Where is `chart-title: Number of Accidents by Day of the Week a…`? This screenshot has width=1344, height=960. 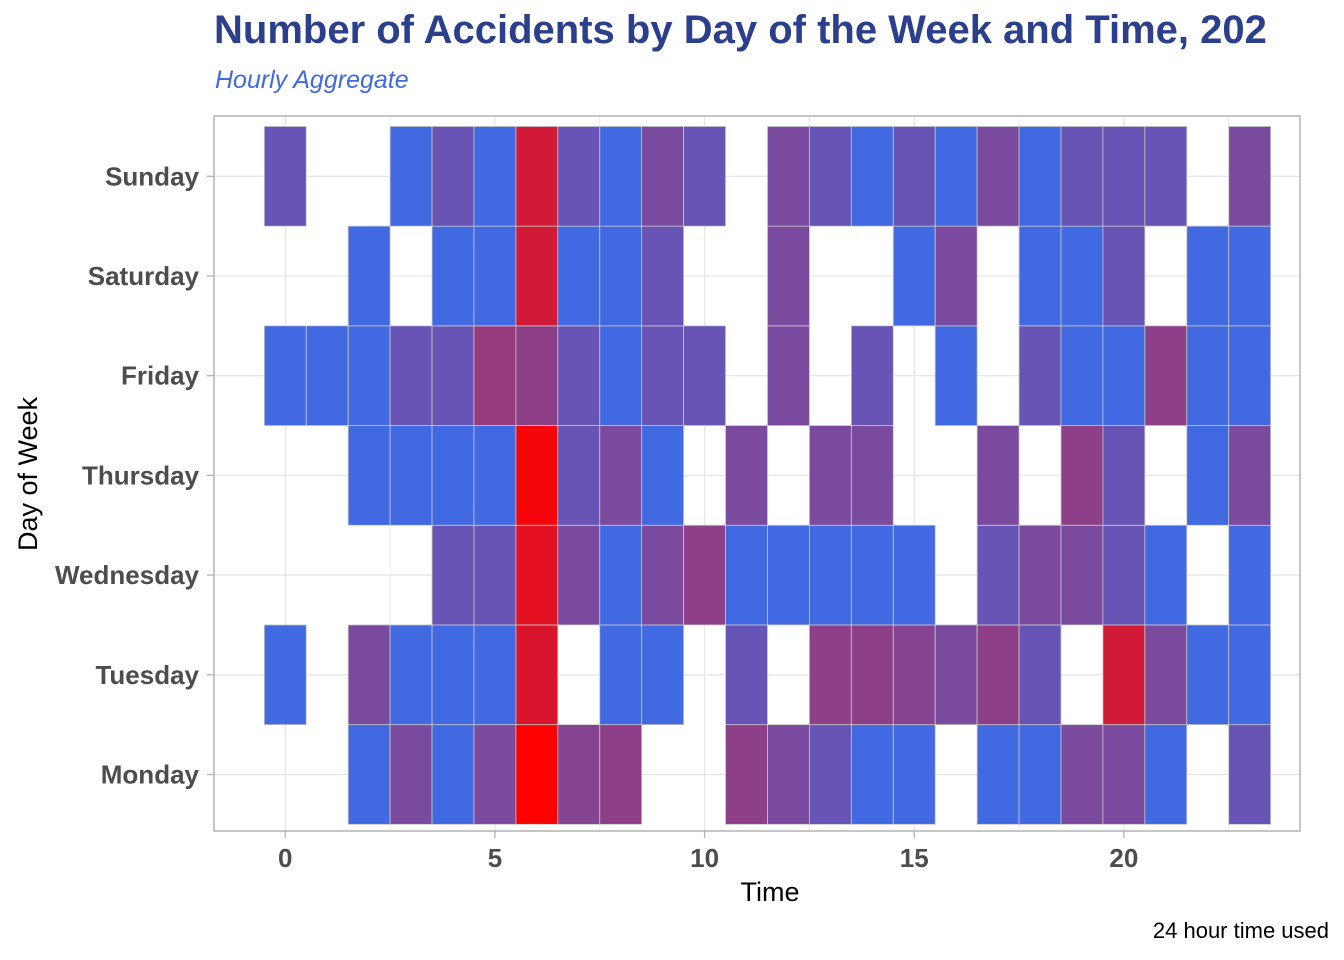 chart-title: Number of Accidents by Day of the Week a… is located at coordinates (740, 30).